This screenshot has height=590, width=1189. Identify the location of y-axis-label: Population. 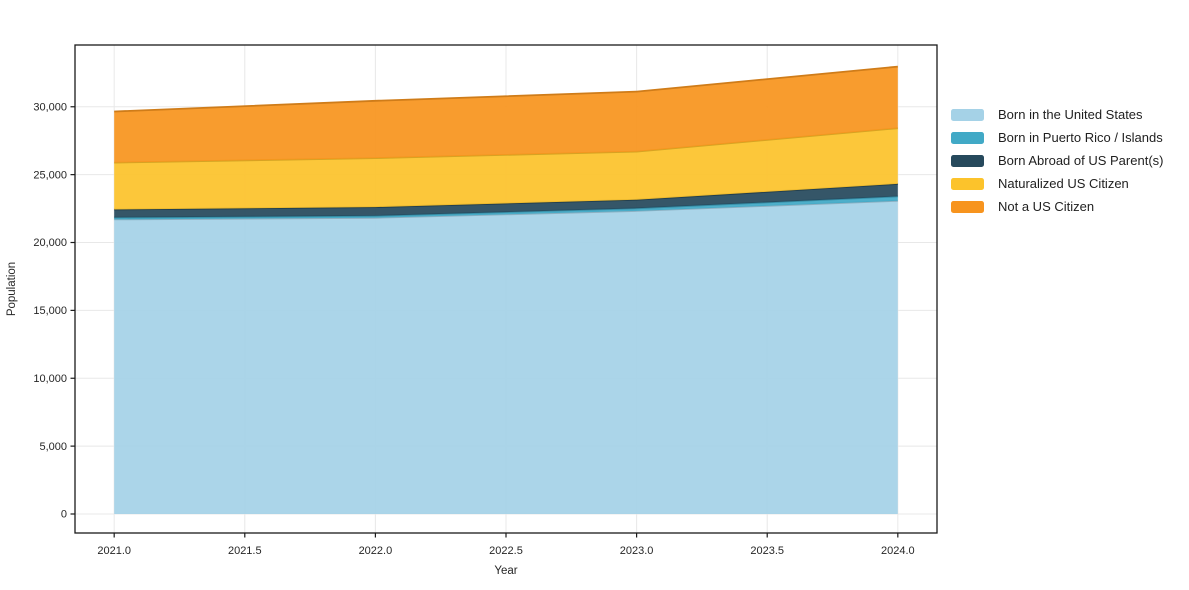
(12, 289).